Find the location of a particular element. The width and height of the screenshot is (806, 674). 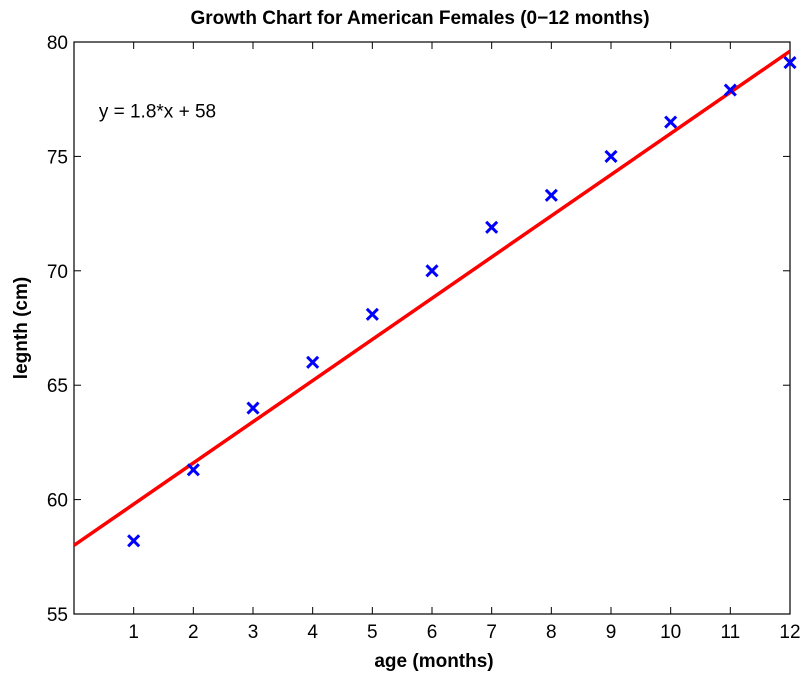

x-tick-label: 10 is located at coordinates (670, 632).